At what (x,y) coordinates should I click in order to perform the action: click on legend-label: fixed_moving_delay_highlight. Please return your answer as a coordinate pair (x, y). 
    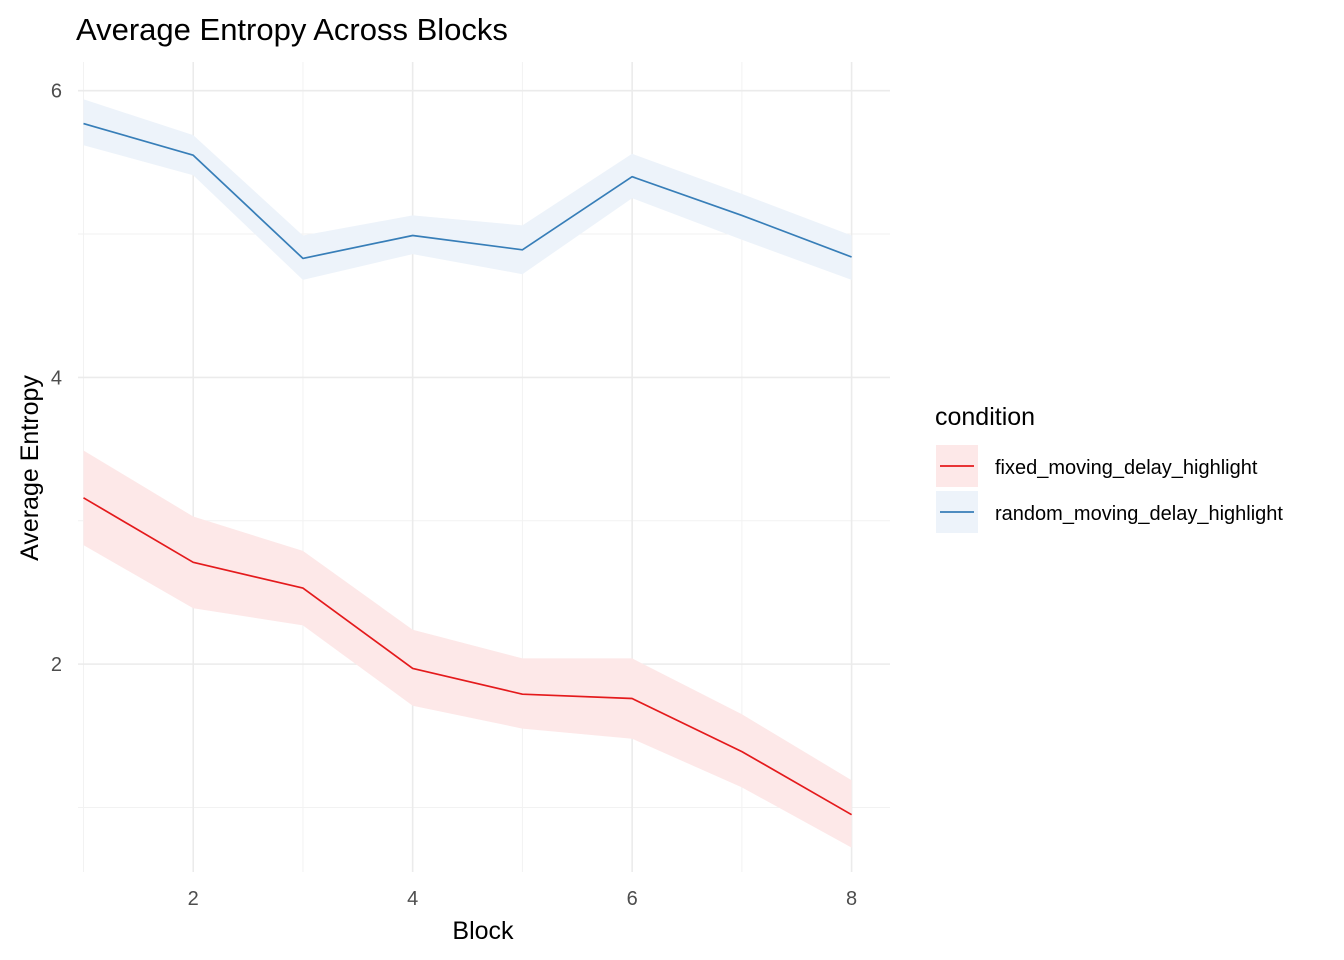
    Looking at the image, I should click on (1126, 468).